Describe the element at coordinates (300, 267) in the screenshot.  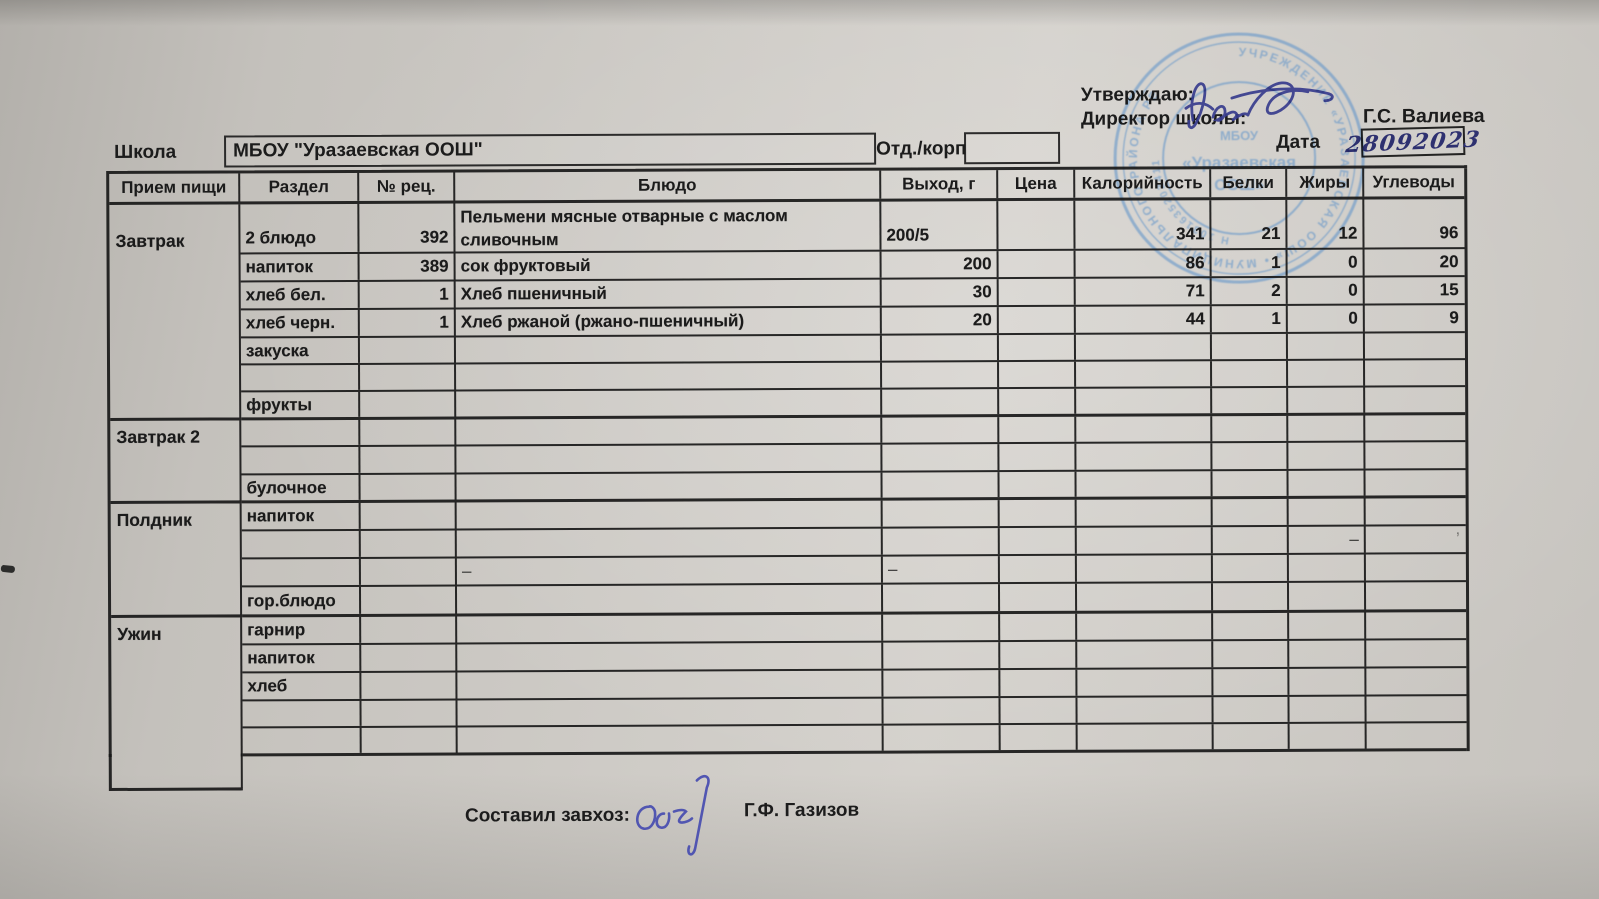
I see `cell-razdel: напиток` at that location.